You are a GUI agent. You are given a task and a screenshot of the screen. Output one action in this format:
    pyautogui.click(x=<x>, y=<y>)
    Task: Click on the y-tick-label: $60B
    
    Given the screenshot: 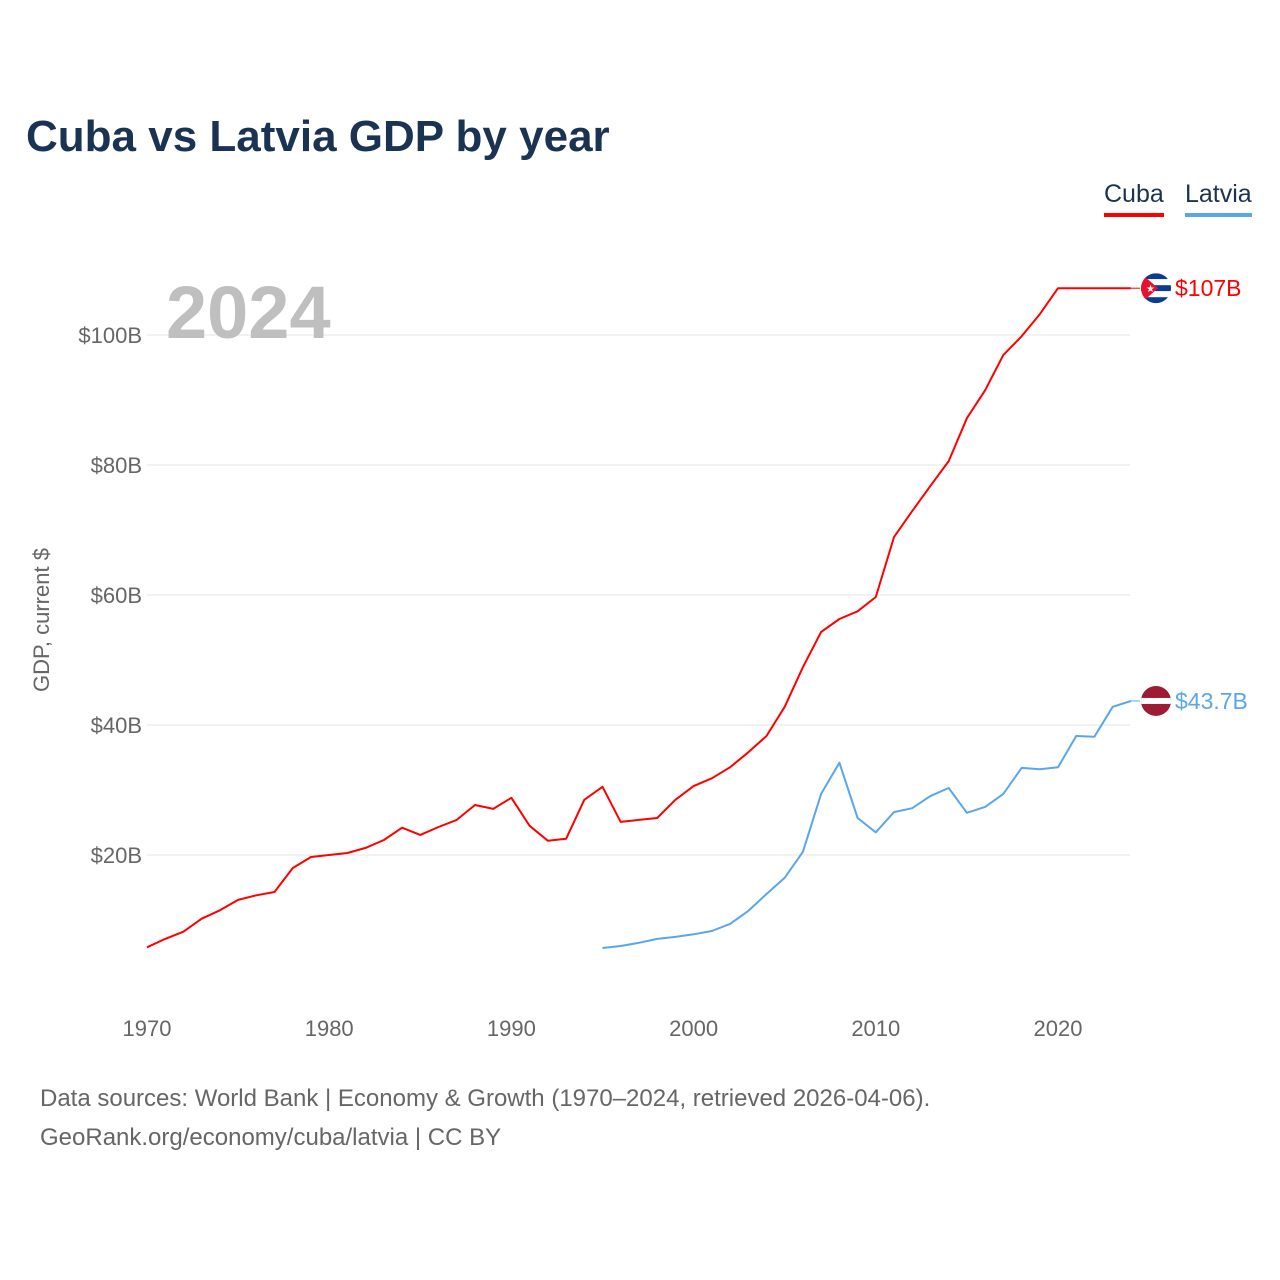 What is the action you would take?
    pyautogui.click(x=116, y=595)
    